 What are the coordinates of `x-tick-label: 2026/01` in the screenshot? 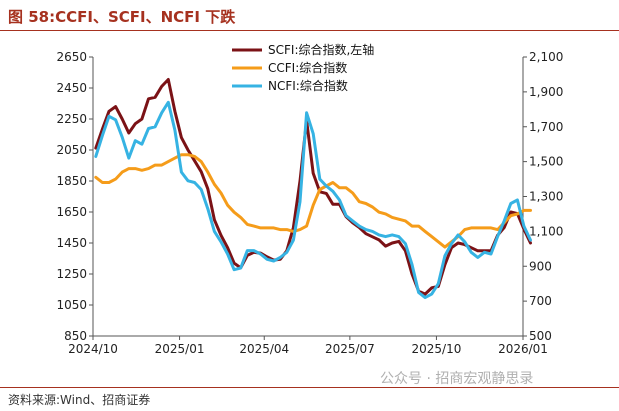 It's located at (523, 349).